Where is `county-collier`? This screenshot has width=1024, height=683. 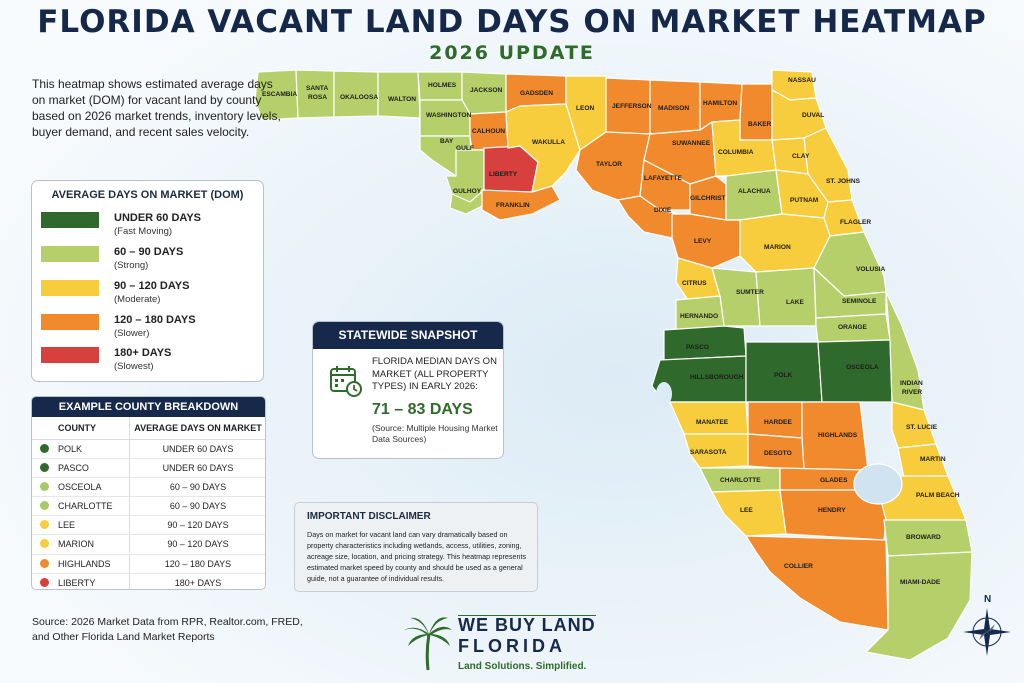 county-collier is located at coordinates (817, 583).